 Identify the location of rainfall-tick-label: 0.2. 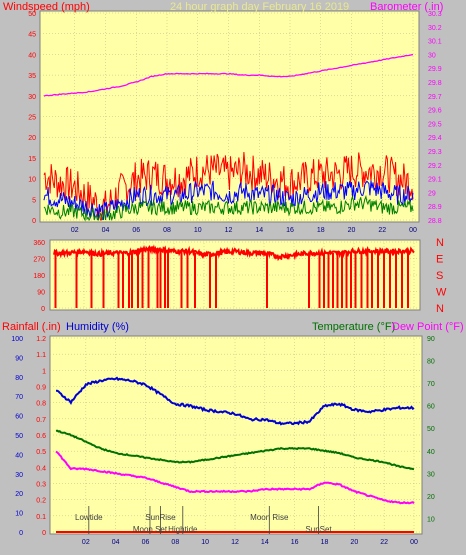
(41, 501).